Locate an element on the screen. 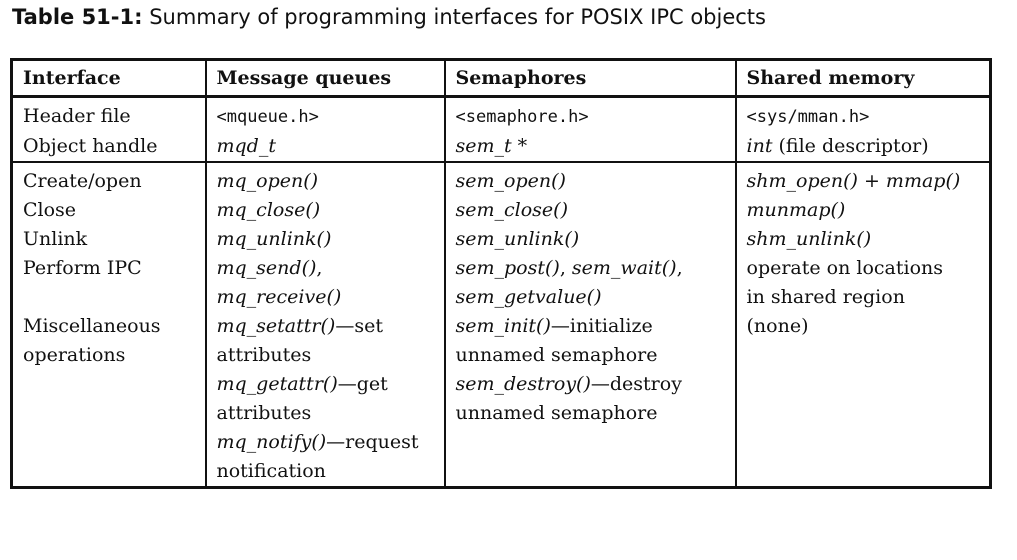 The height and width of the screenshot is (560, 1017). sem-post-fn: sem_post() is located at coordinates (507, 268).